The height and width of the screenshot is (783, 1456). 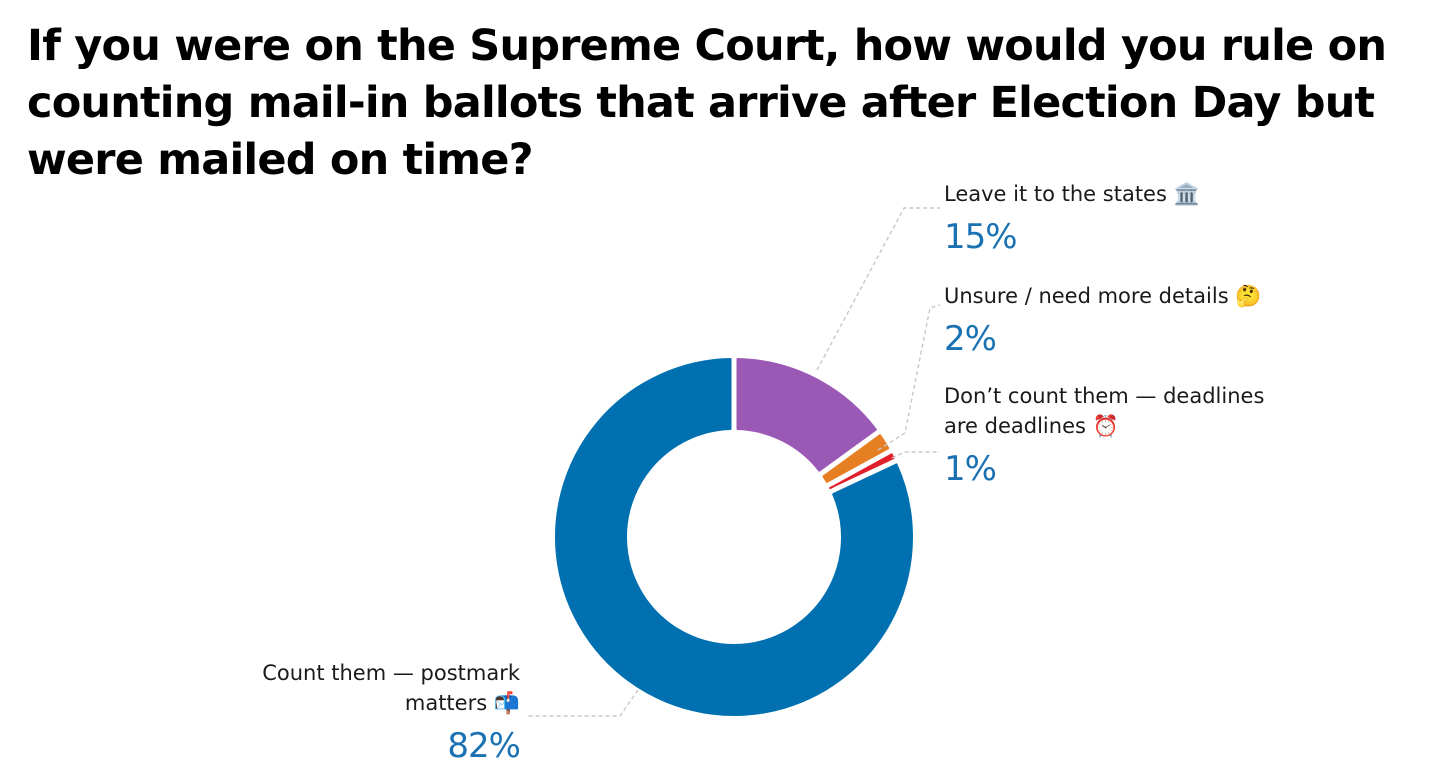 I want to click on slice-label-2: Unsure / need more details 🤔 2%, so click(x=1102, y=321).